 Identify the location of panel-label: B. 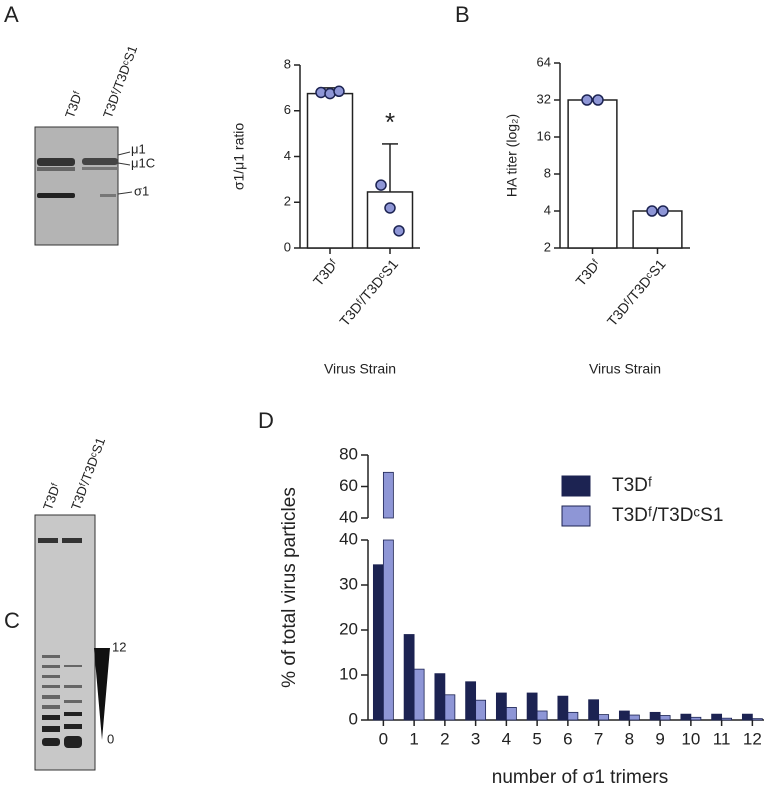
(462, 14).